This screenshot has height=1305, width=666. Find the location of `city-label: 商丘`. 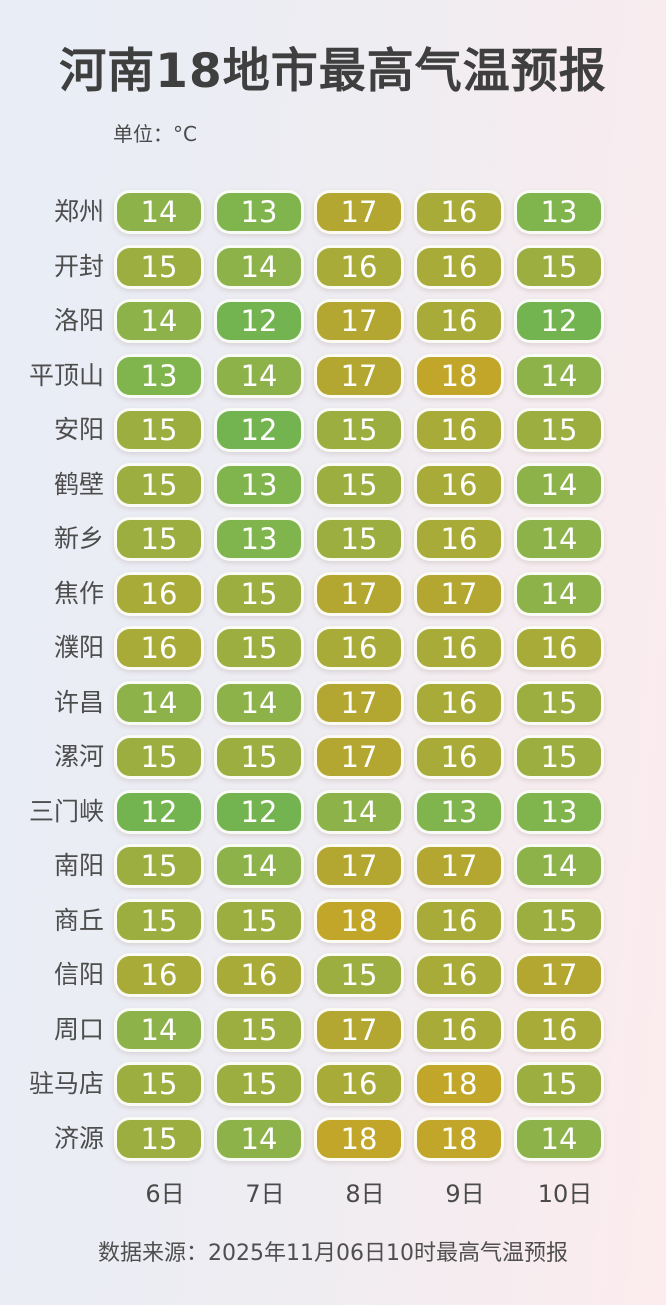

city-label: 商丘 is located at coordinates (78, 920).